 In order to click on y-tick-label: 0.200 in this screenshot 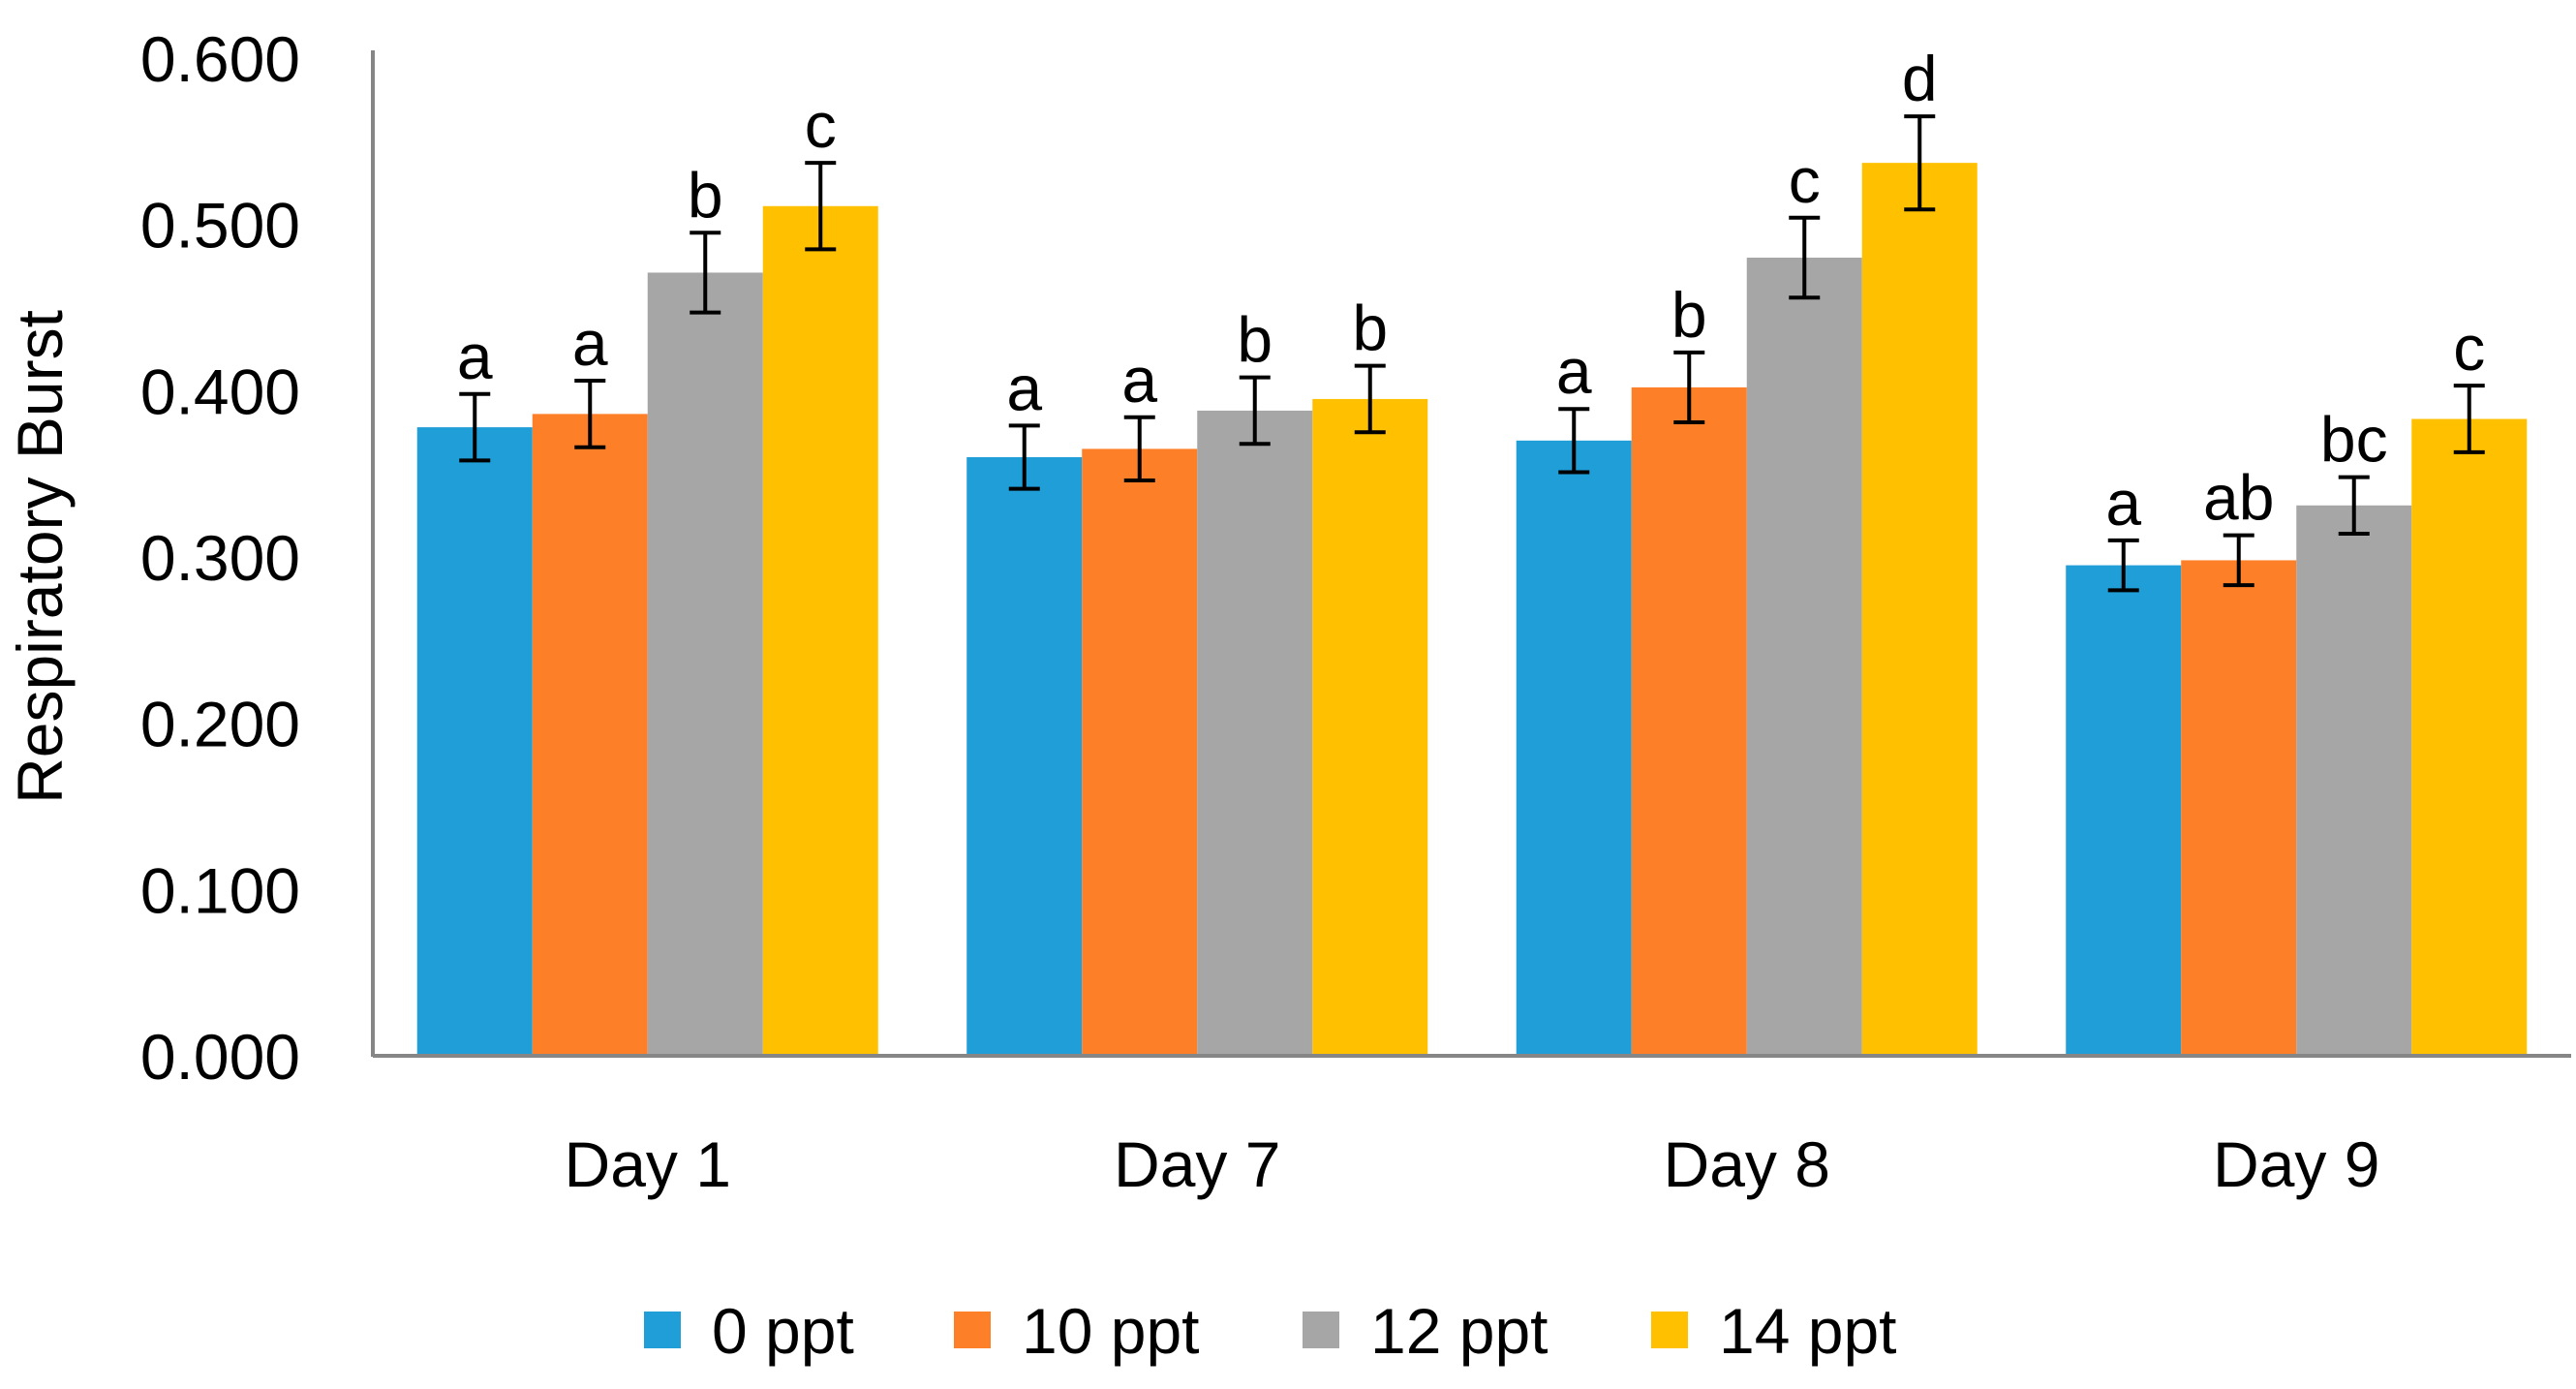, I will do `click(220, 725)`.